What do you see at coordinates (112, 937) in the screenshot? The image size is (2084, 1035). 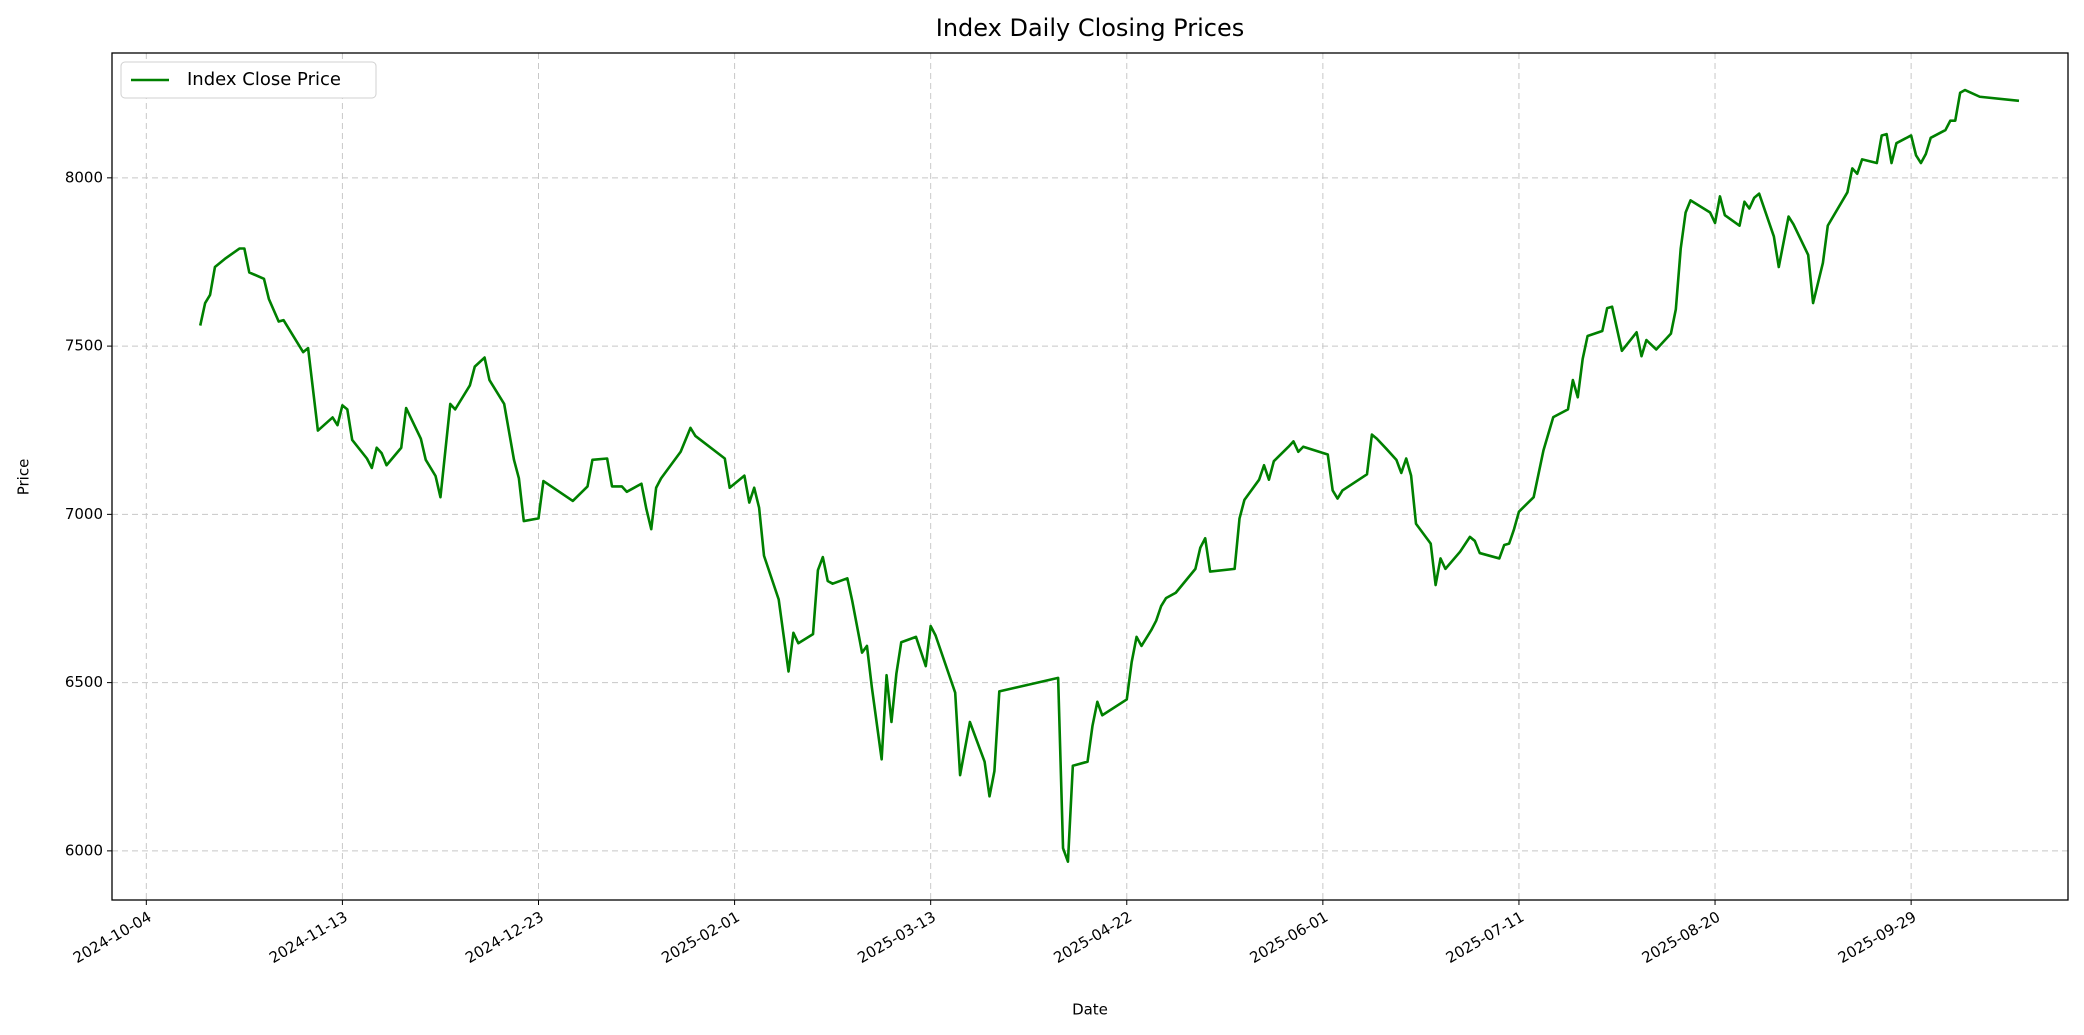 I see `x-tick-label: 2024-10-04` at bounding box center [112, 937].